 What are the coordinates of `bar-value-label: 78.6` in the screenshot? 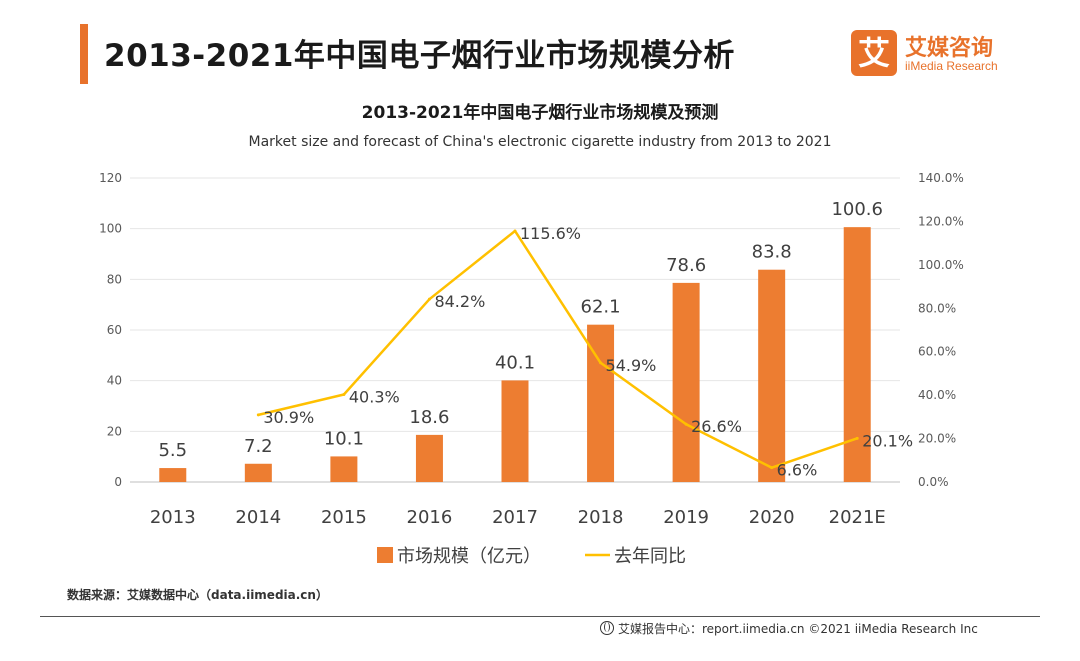 It's located at (686, 265).